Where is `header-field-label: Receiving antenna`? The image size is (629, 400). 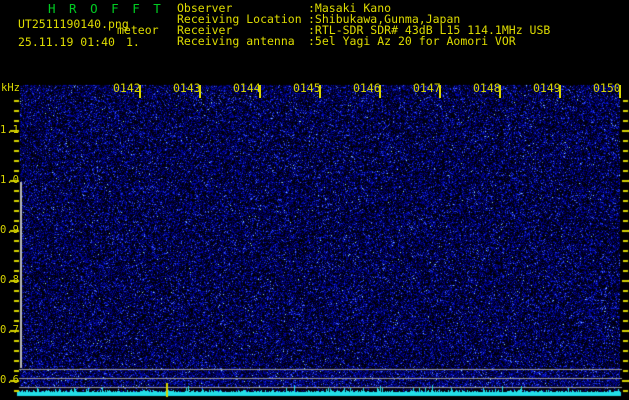
header-field-label: Receiving antenna is located at coordinates (236, 41).